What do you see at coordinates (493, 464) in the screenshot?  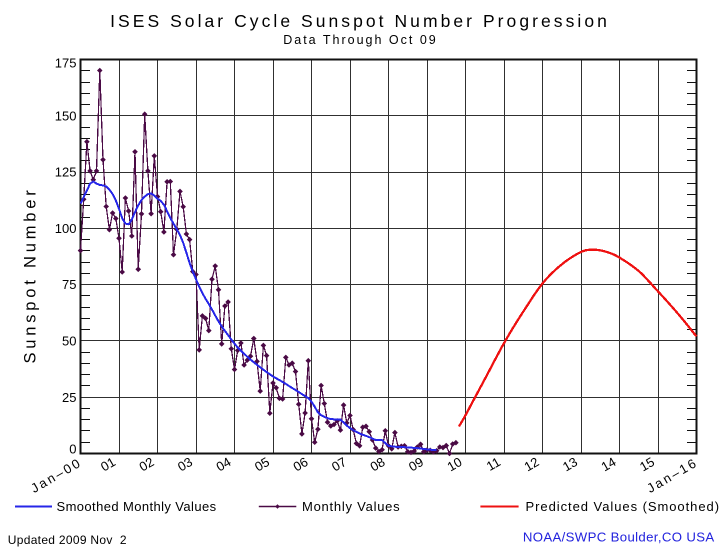 I see `svg-text: 11` at bounding box center [493, 464].